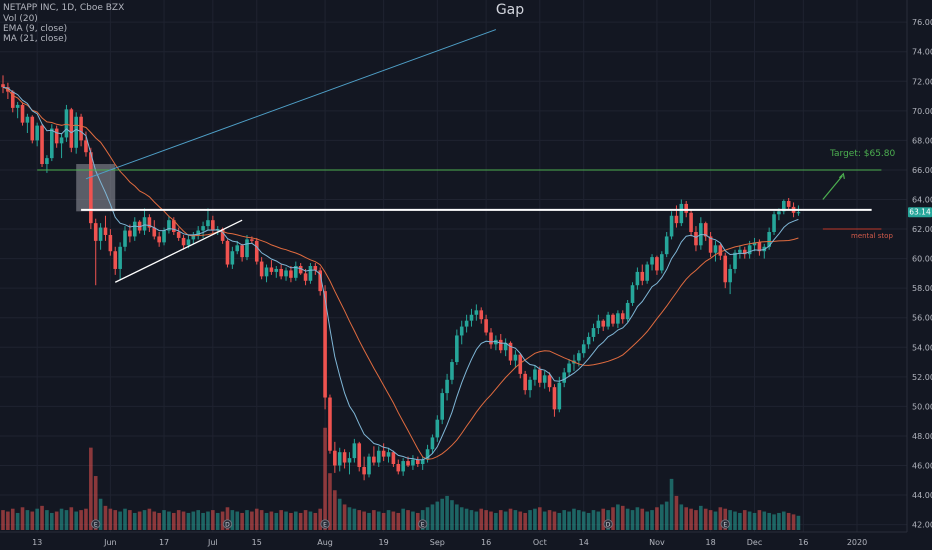  Describe the element at coordinates (922, 170) in the screenshot. I see `y-tick-label: 66.00` at that location.